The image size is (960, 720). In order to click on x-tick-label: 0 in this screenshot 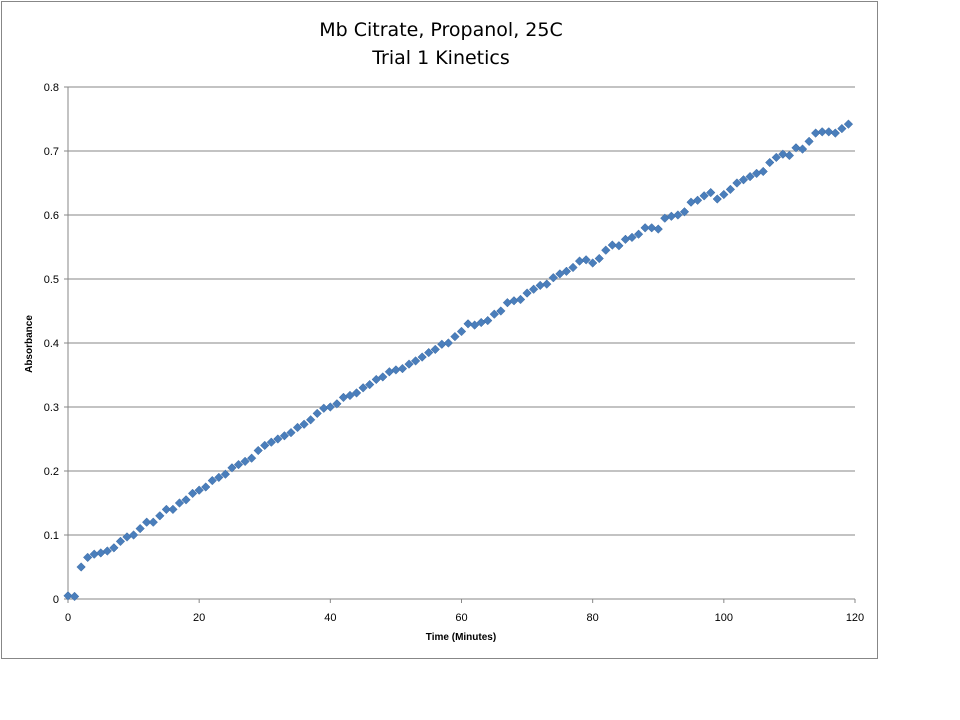, I will do `click(68, 618)`.